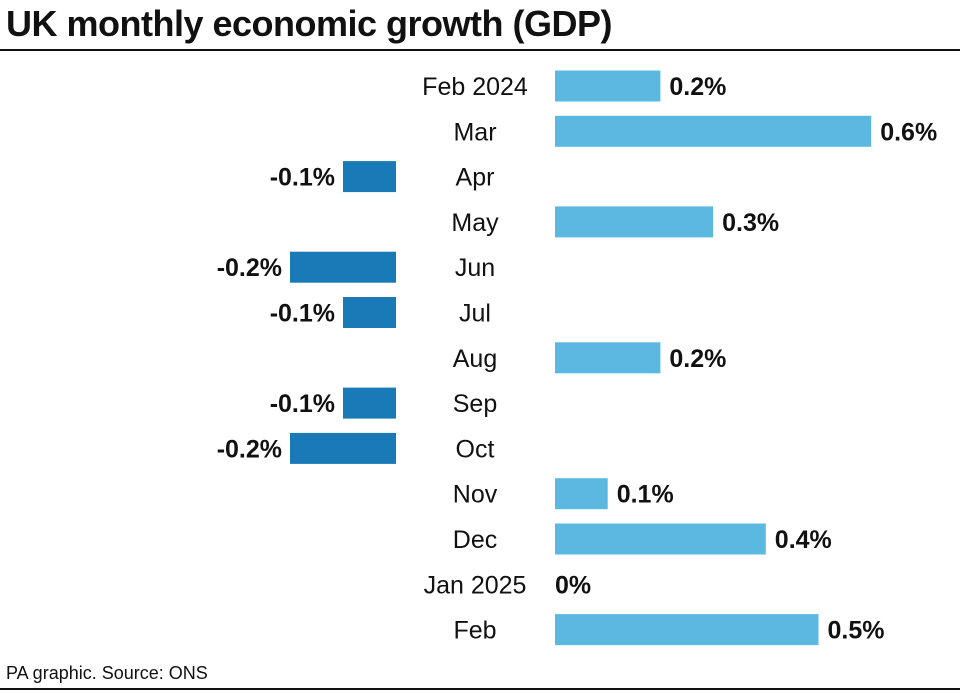  Describe the element at coordinates (475, 540) in the screenshot. I see `category-label-dec: Dec` at that location.